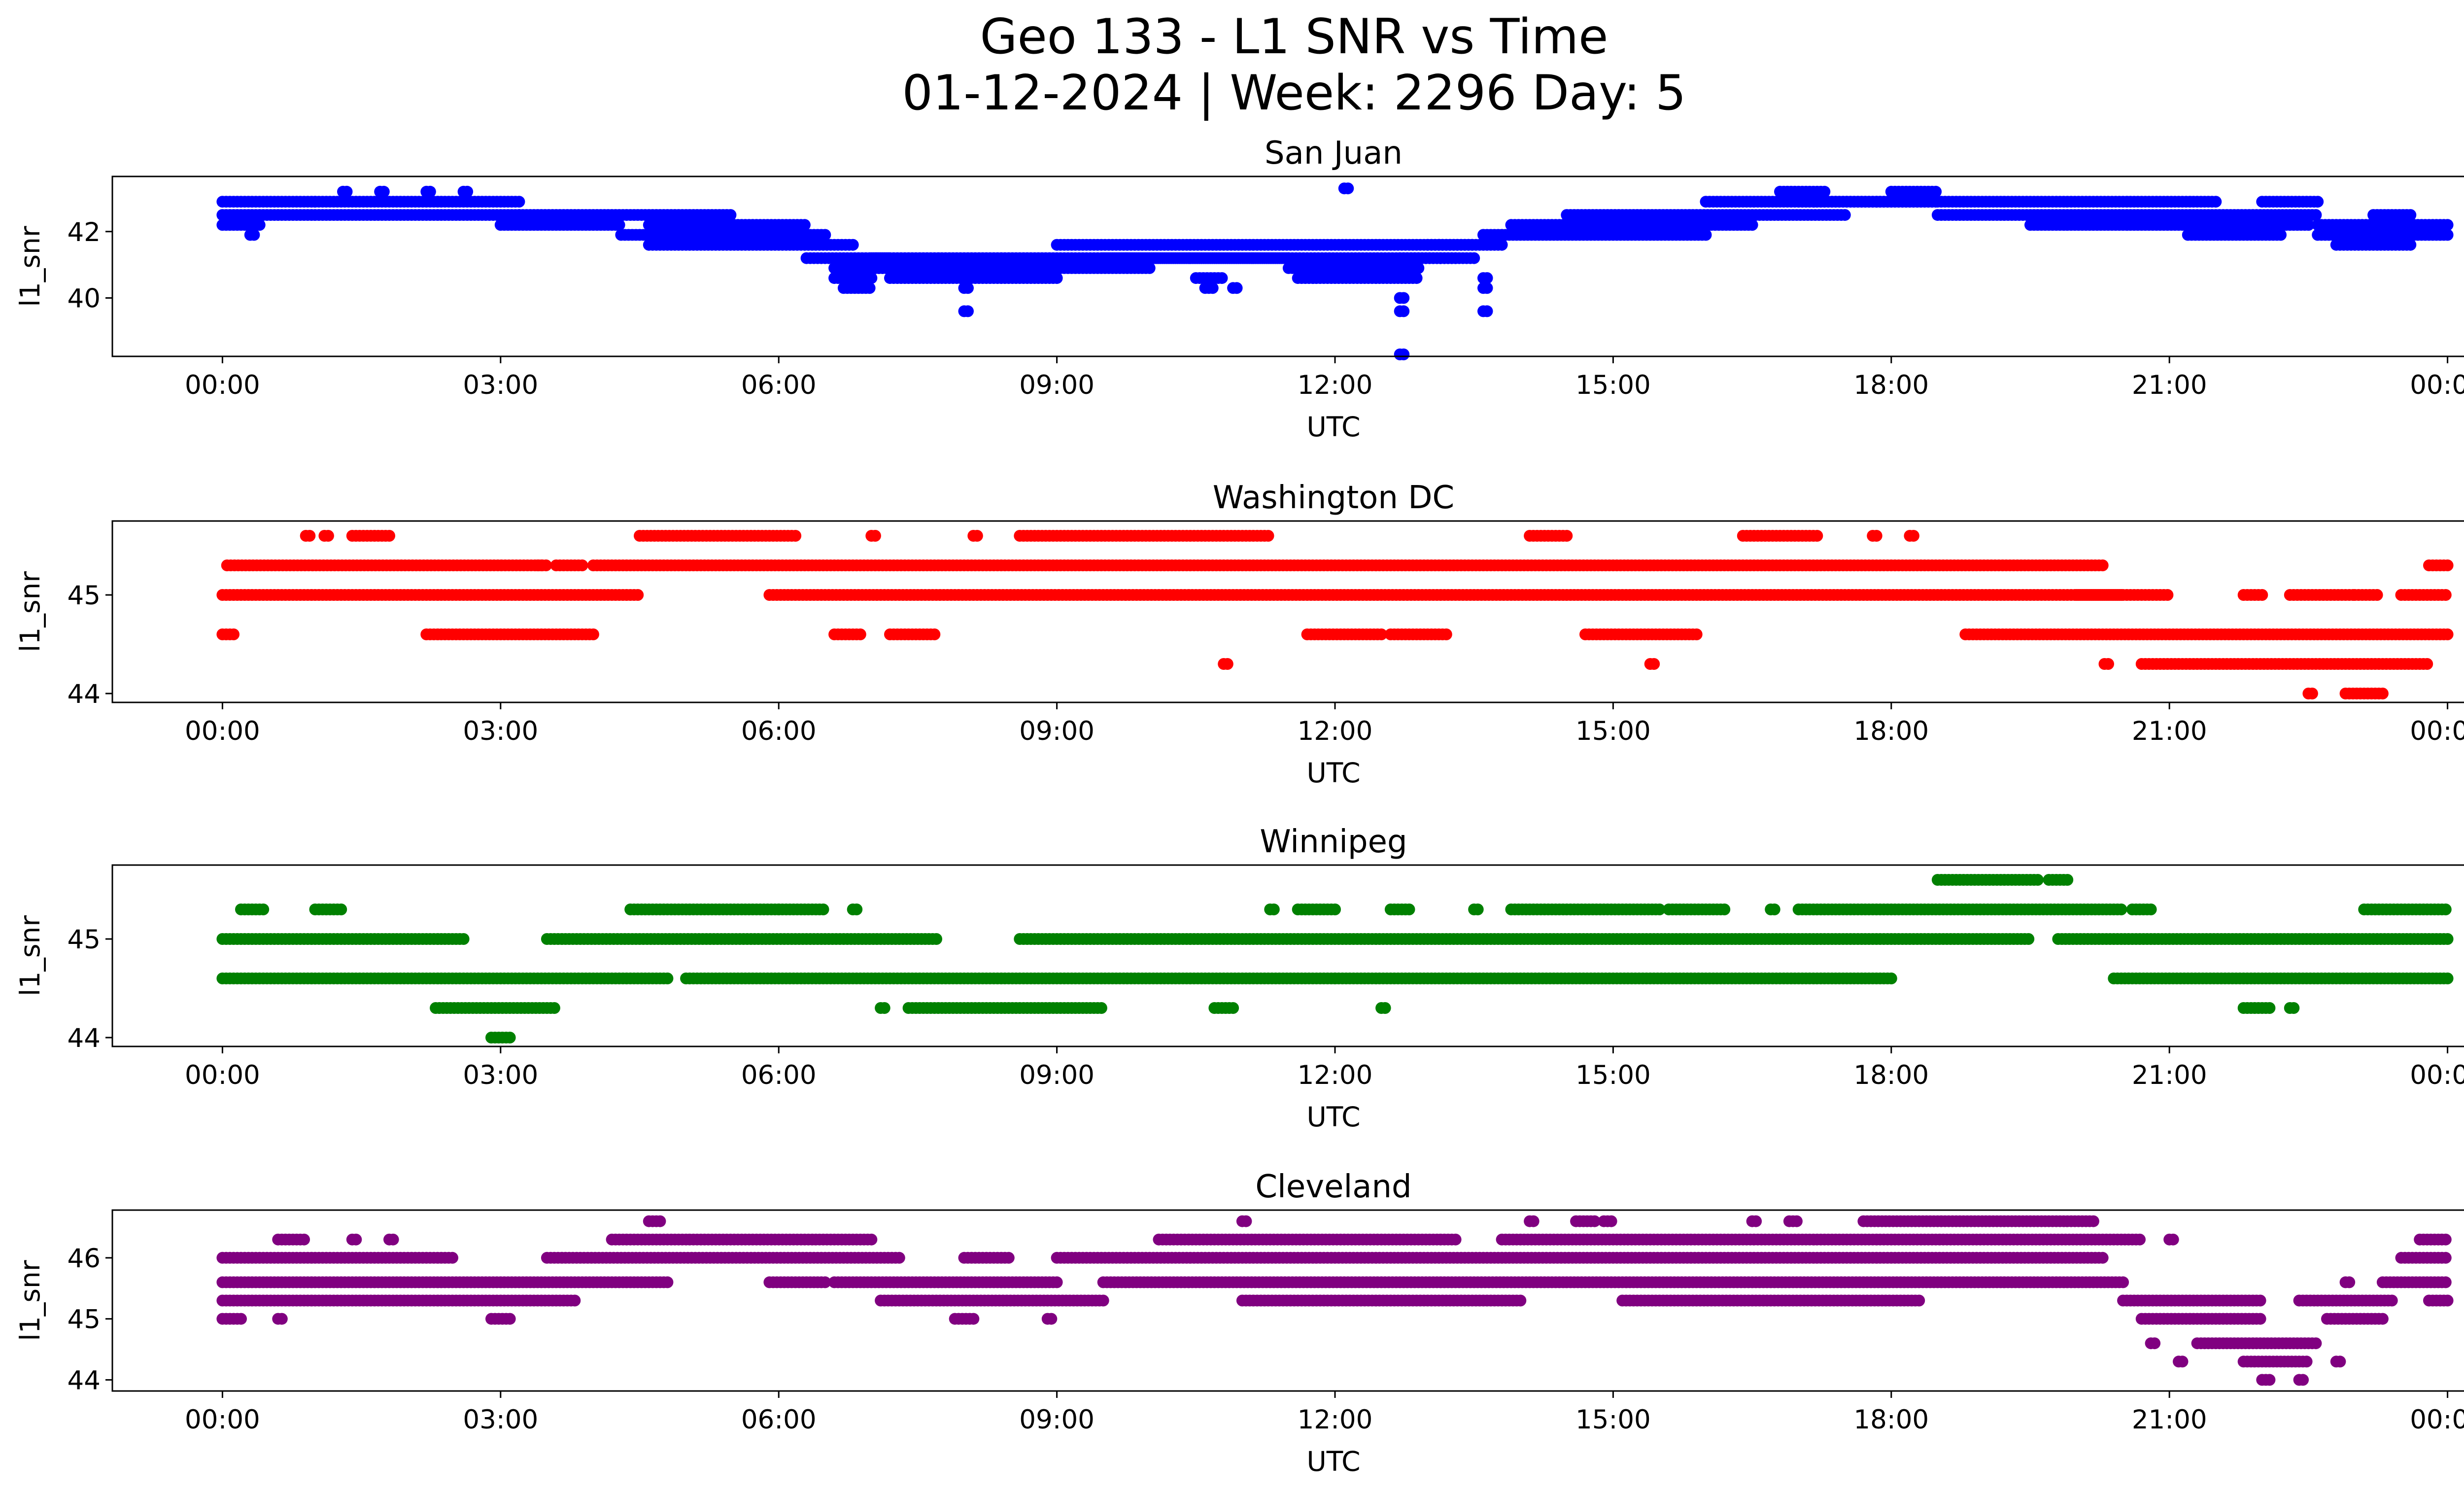 This screenshot has height=1495, width=2464. What do you see at coordinates (1333, 498) in the screenshot?
I see `subplot-title: Washington DC` at bounding box center [1333, 498].